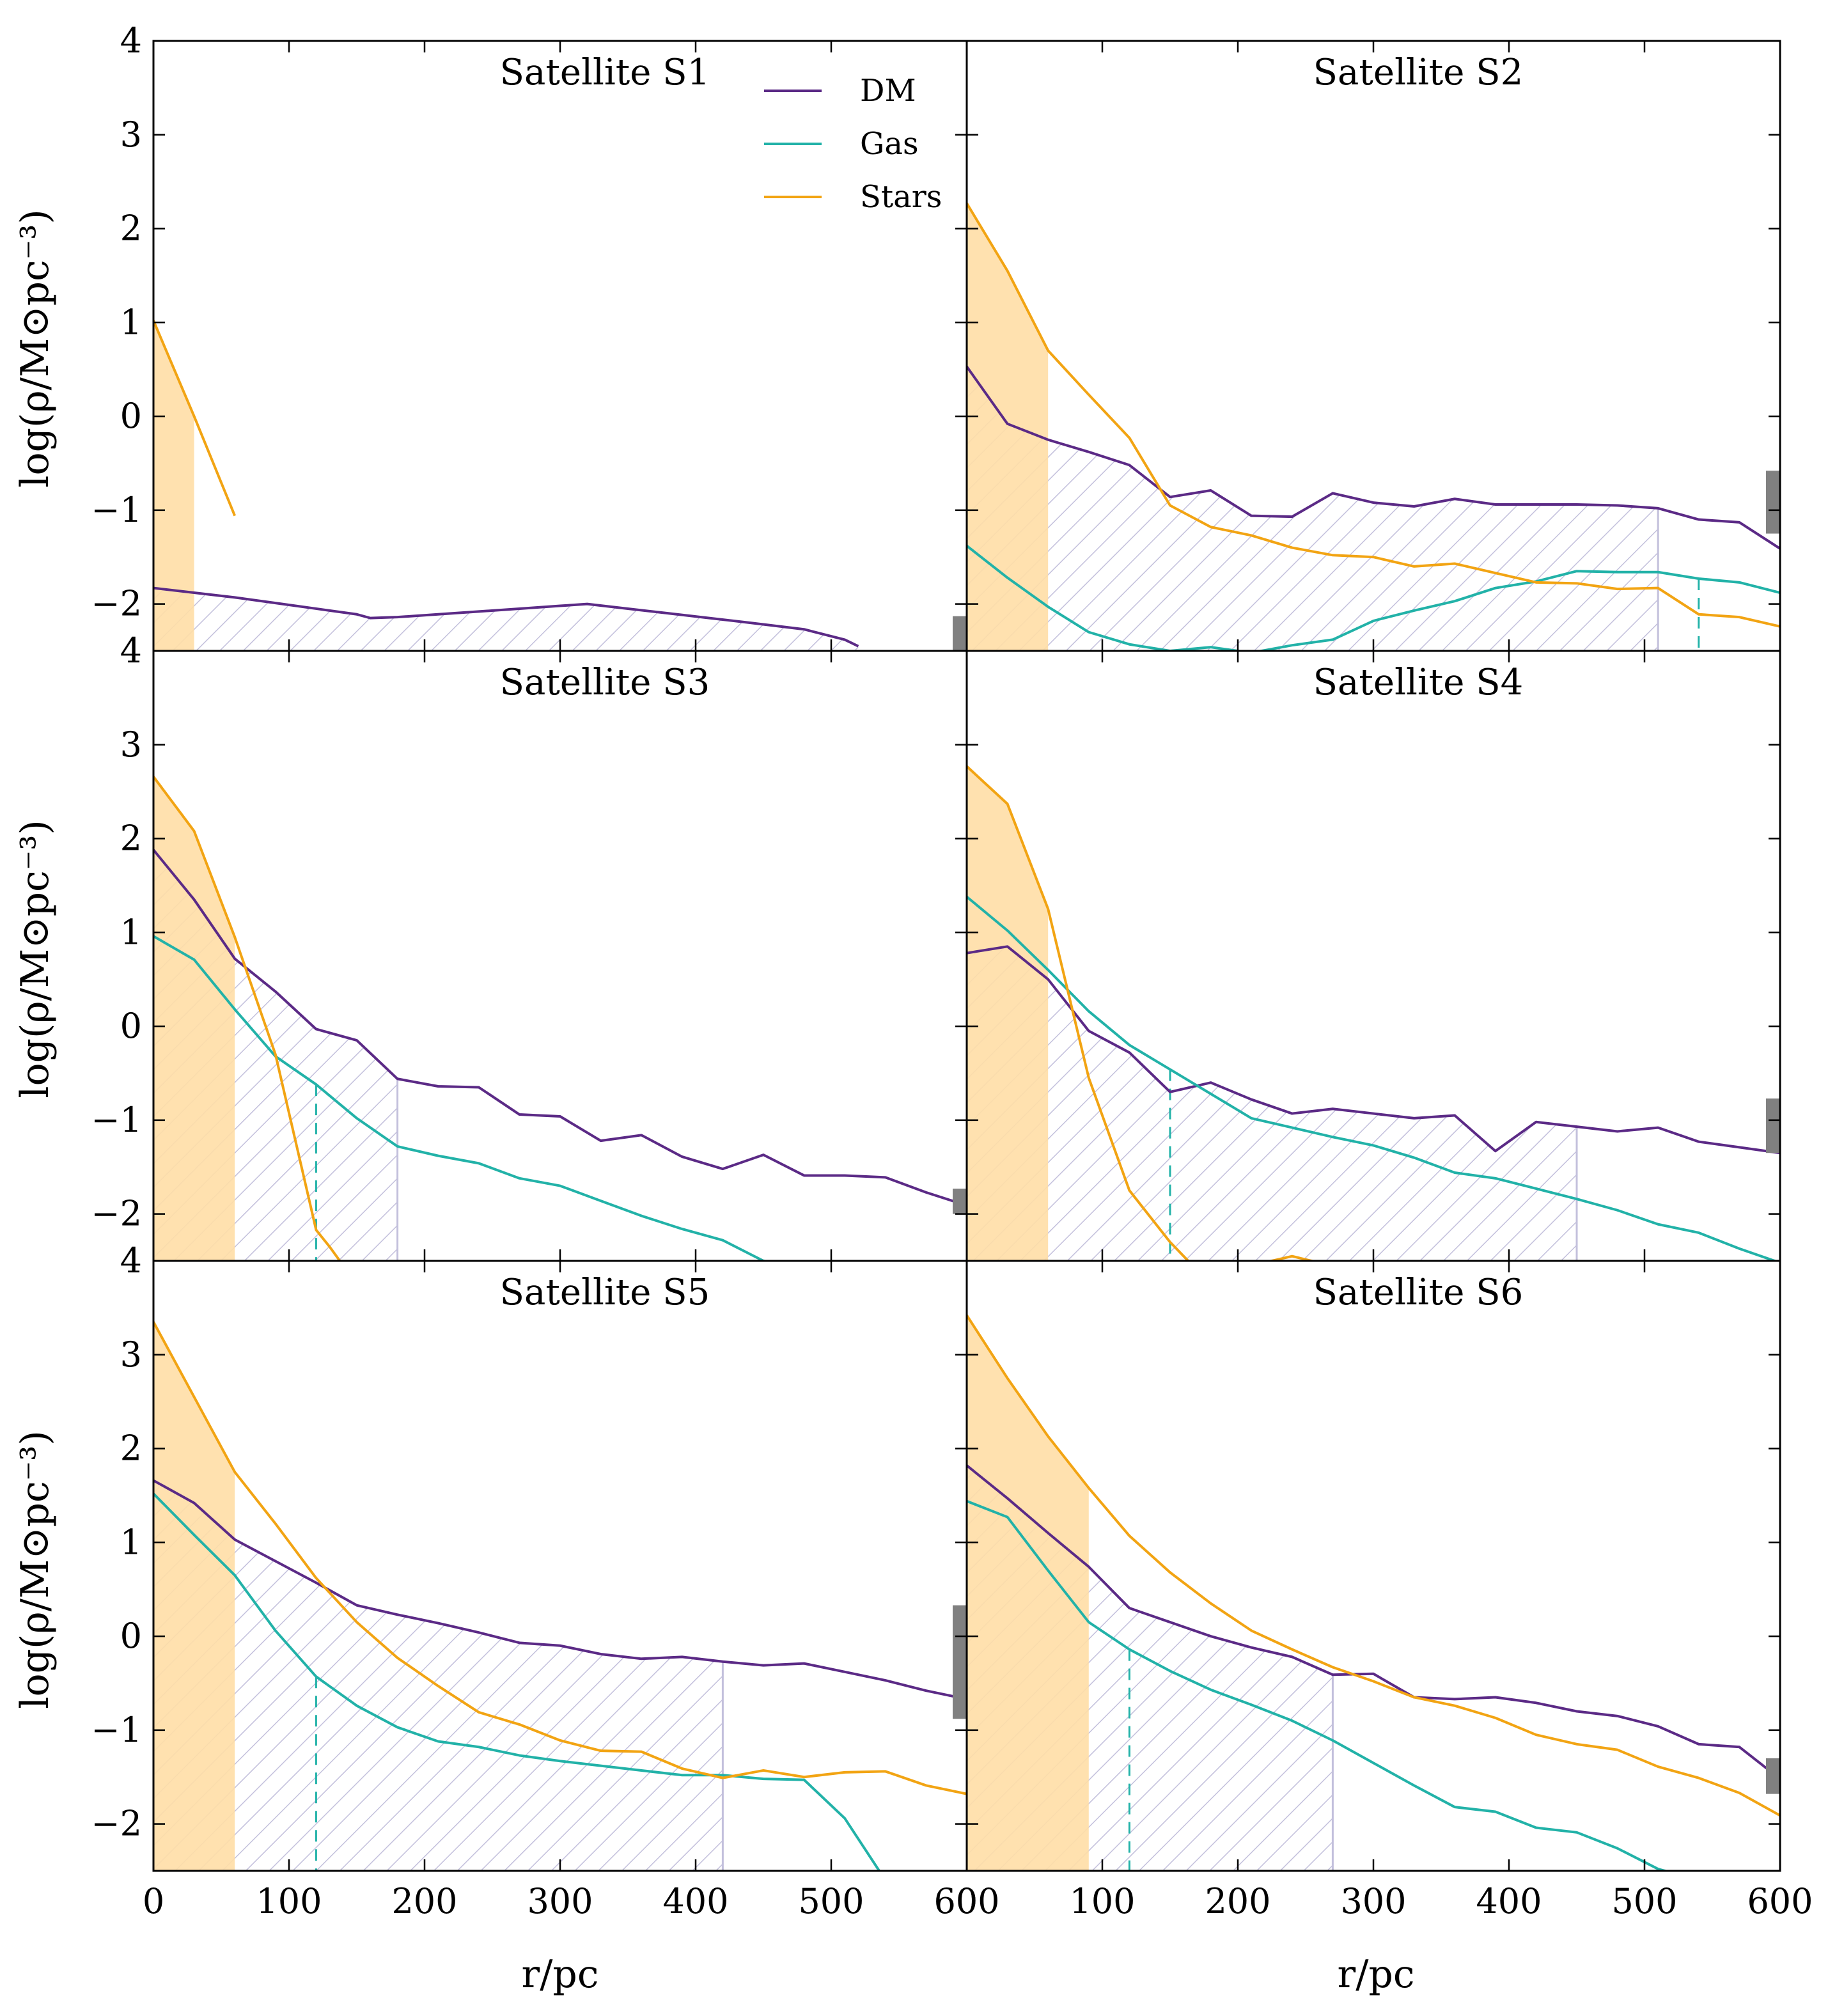 The width and height of the screenshot is (1844, 2016). I want to click on panel-title: Satellite S2, so click(1418, 73).